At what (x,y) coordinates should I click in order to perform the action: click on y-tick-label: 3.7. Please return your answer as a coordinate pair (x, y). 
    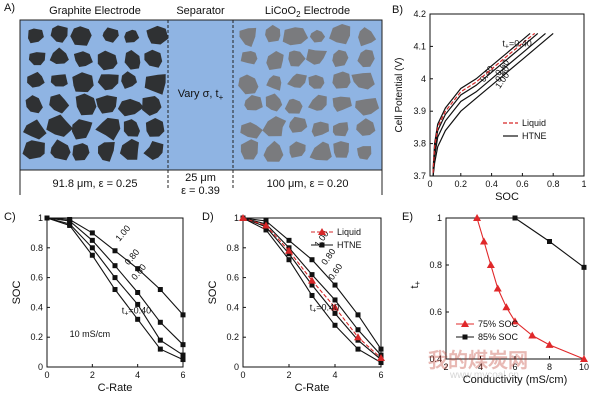
    Looking at the image, I should click on (419, 176).